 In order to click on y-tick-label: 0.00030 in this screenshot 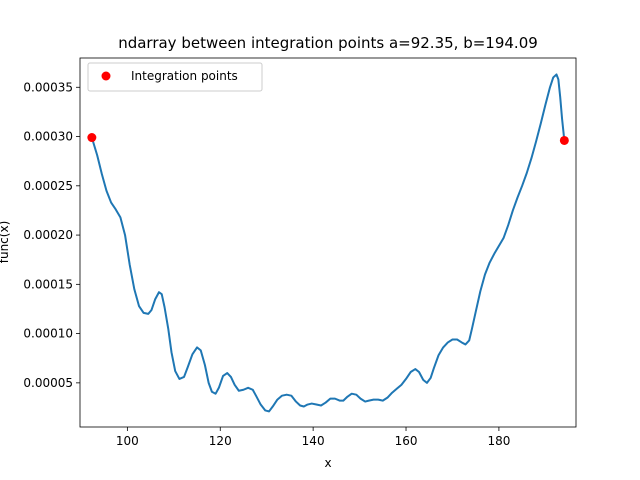, I will do `click(48, 137)`.